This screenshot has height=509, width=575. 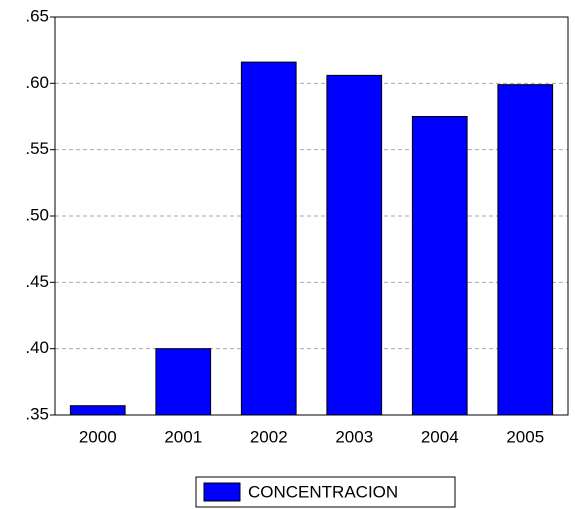 What do you see at coordinates (37, 214) in the screenshot?
I see `y-tick-label: .50` at bounding box center [37, 214].